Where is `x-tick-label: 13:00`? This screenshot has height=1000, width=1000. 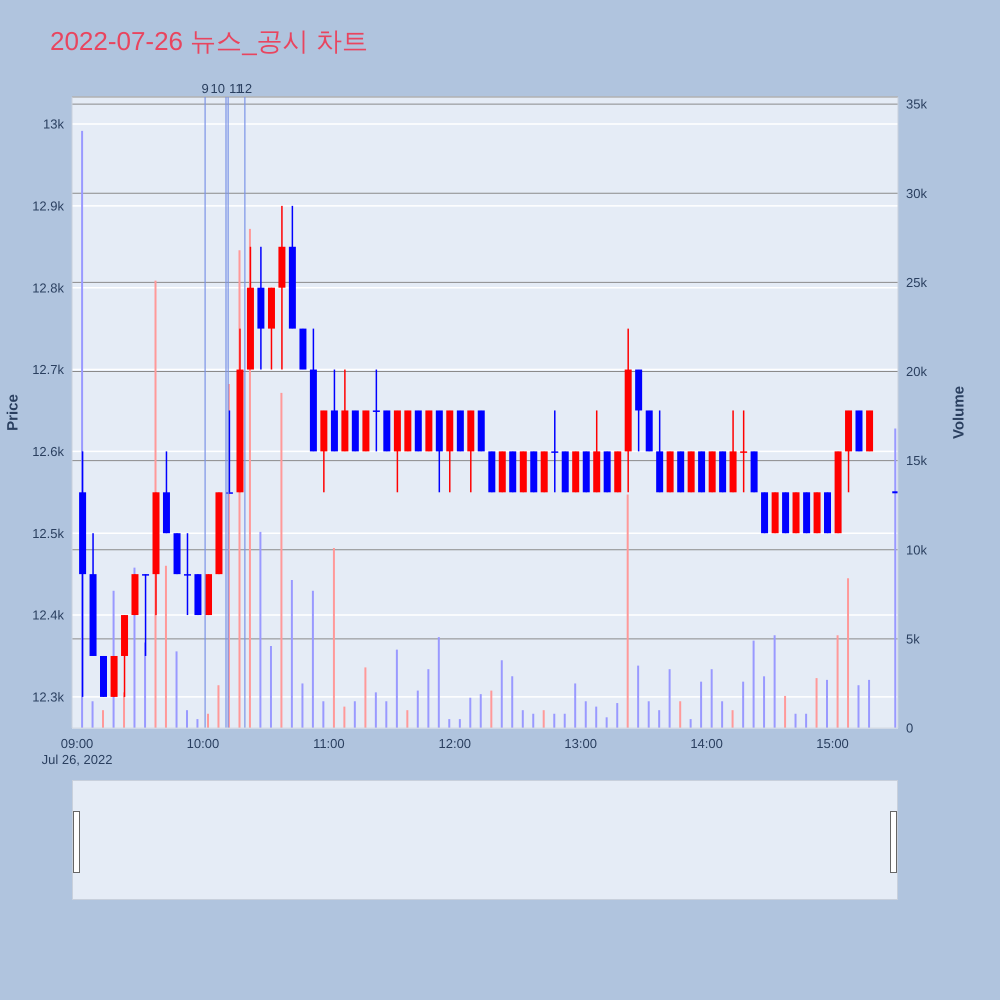
x-tick-label: 13:00 is located at coordinates (580, 743).